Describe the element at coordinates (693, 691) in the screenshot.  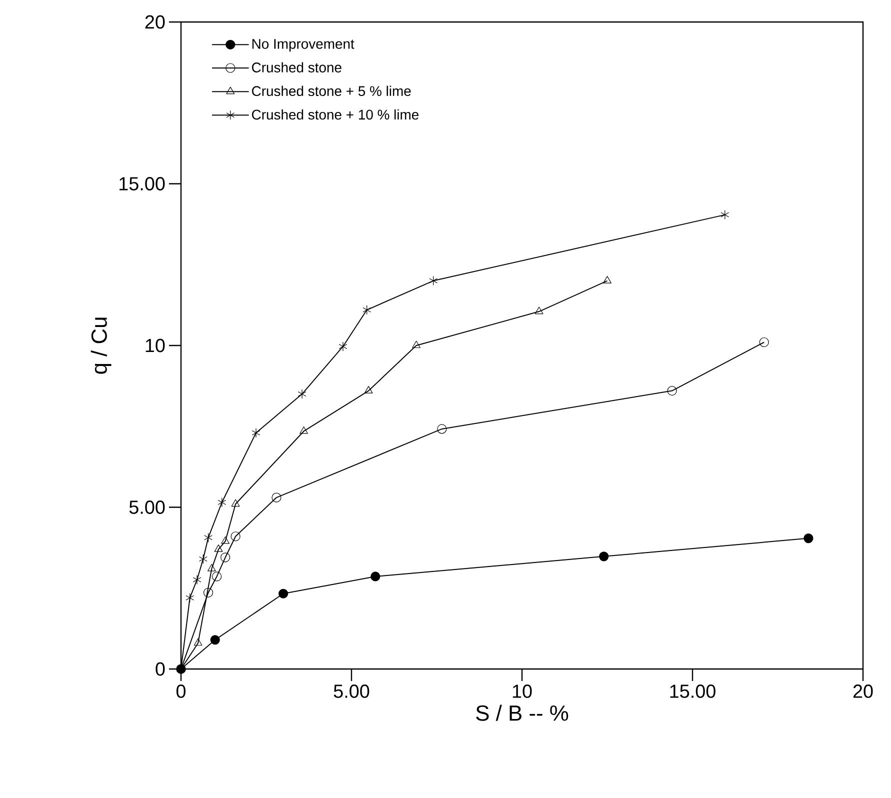
I see `x-tick-label: 15.00` at that location.